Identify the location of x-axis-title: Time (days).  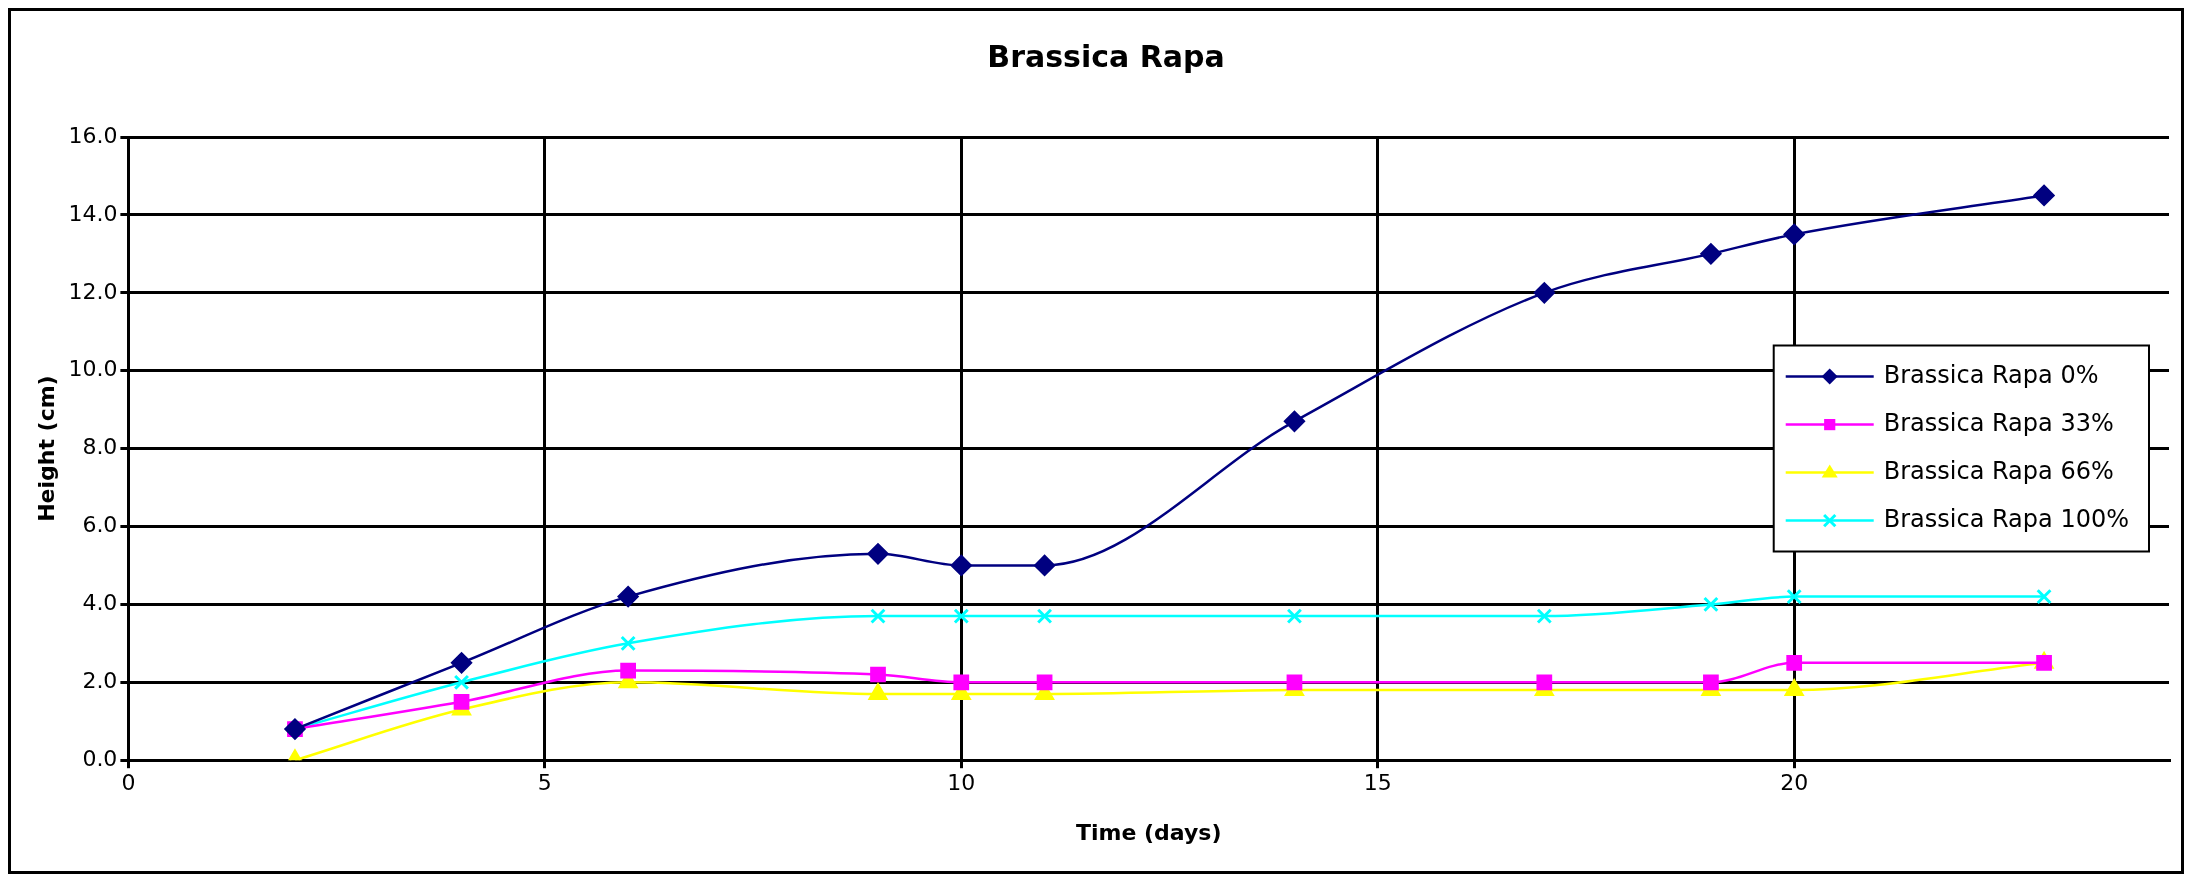
(1148, 832).